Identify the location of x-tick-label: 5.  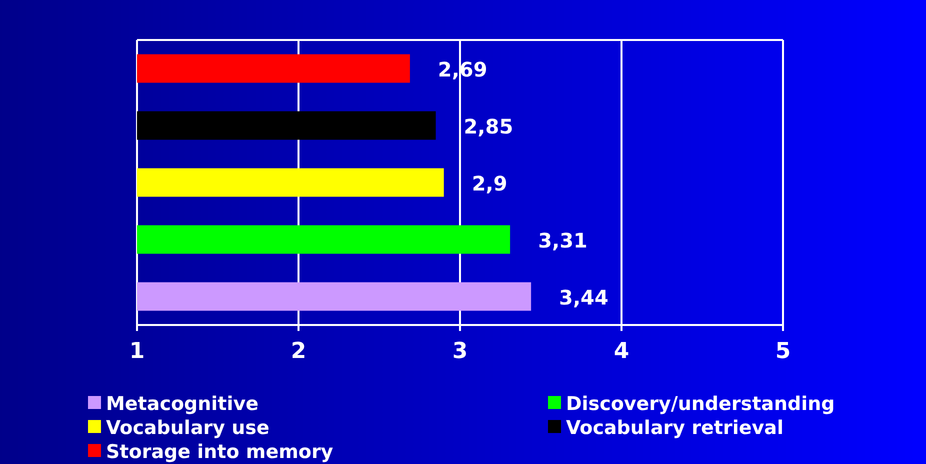
(783, 351).